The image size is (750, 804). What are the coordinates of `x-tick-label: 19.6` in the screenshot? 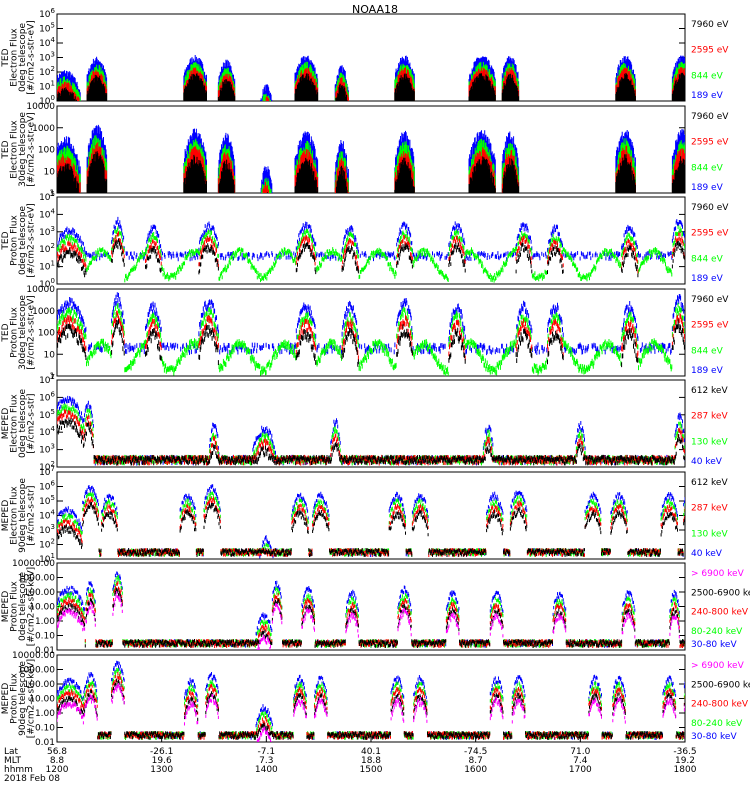 It's located at (162, 761).